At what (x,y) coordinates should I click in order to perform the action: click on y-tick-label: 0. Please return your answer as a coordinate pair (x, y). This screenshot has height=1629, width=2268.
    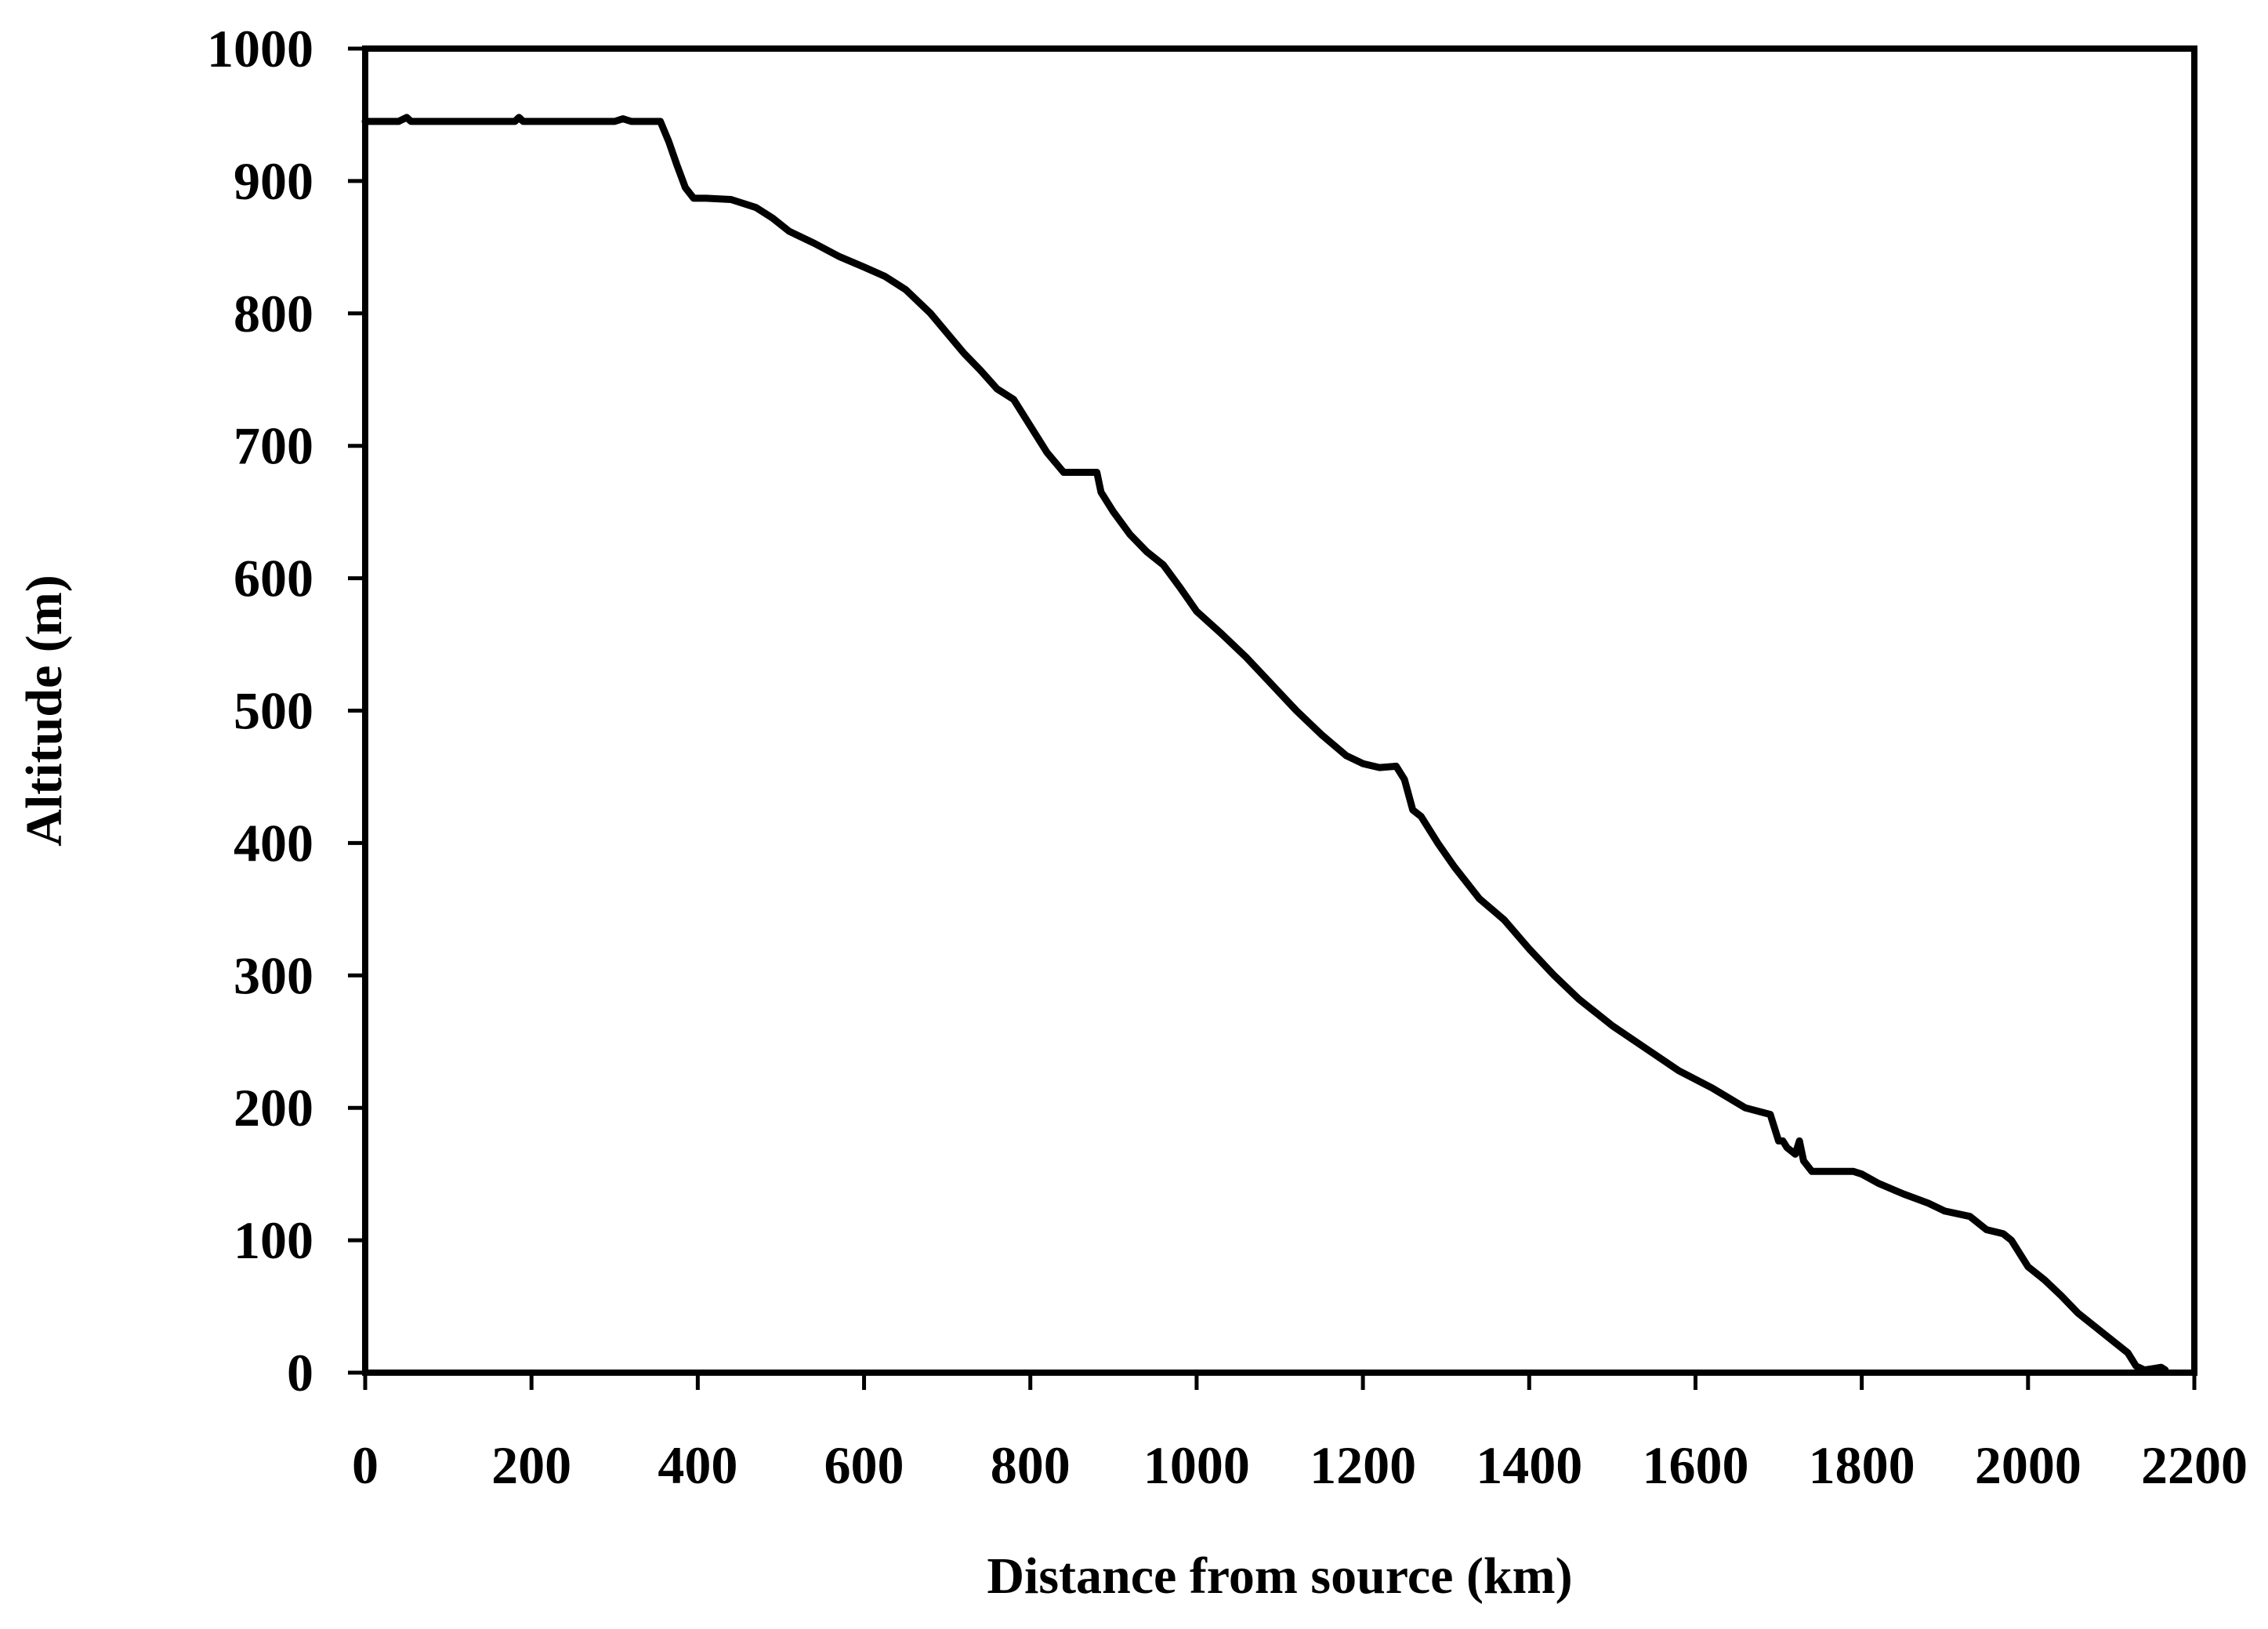
    Looking at the image, I should click on (300, 1372).